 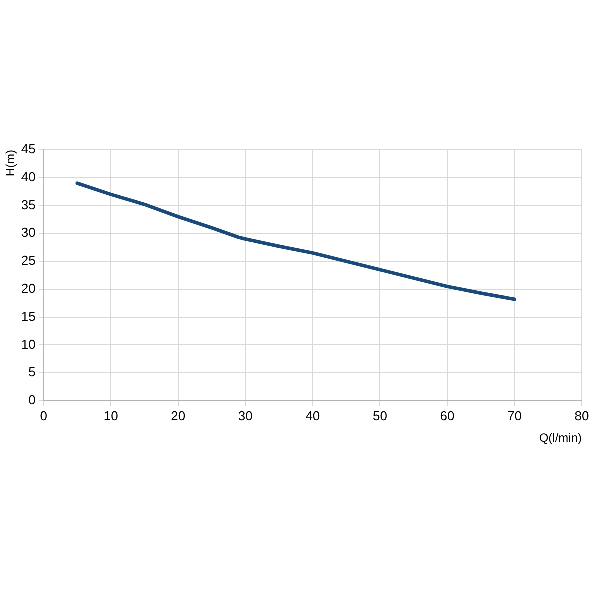 I want to click on x-tick-label: 0, so click(x=44, y=416).